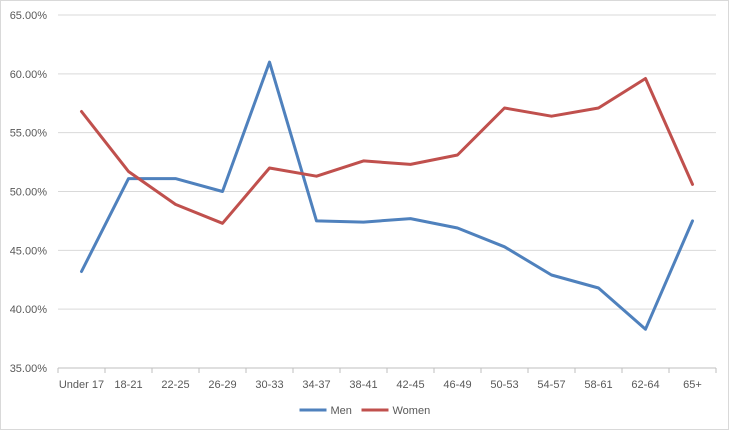  Describe the element at coordinates (645, 385) in the screenshot. I see `x-tick-label: 62-64` at that location.